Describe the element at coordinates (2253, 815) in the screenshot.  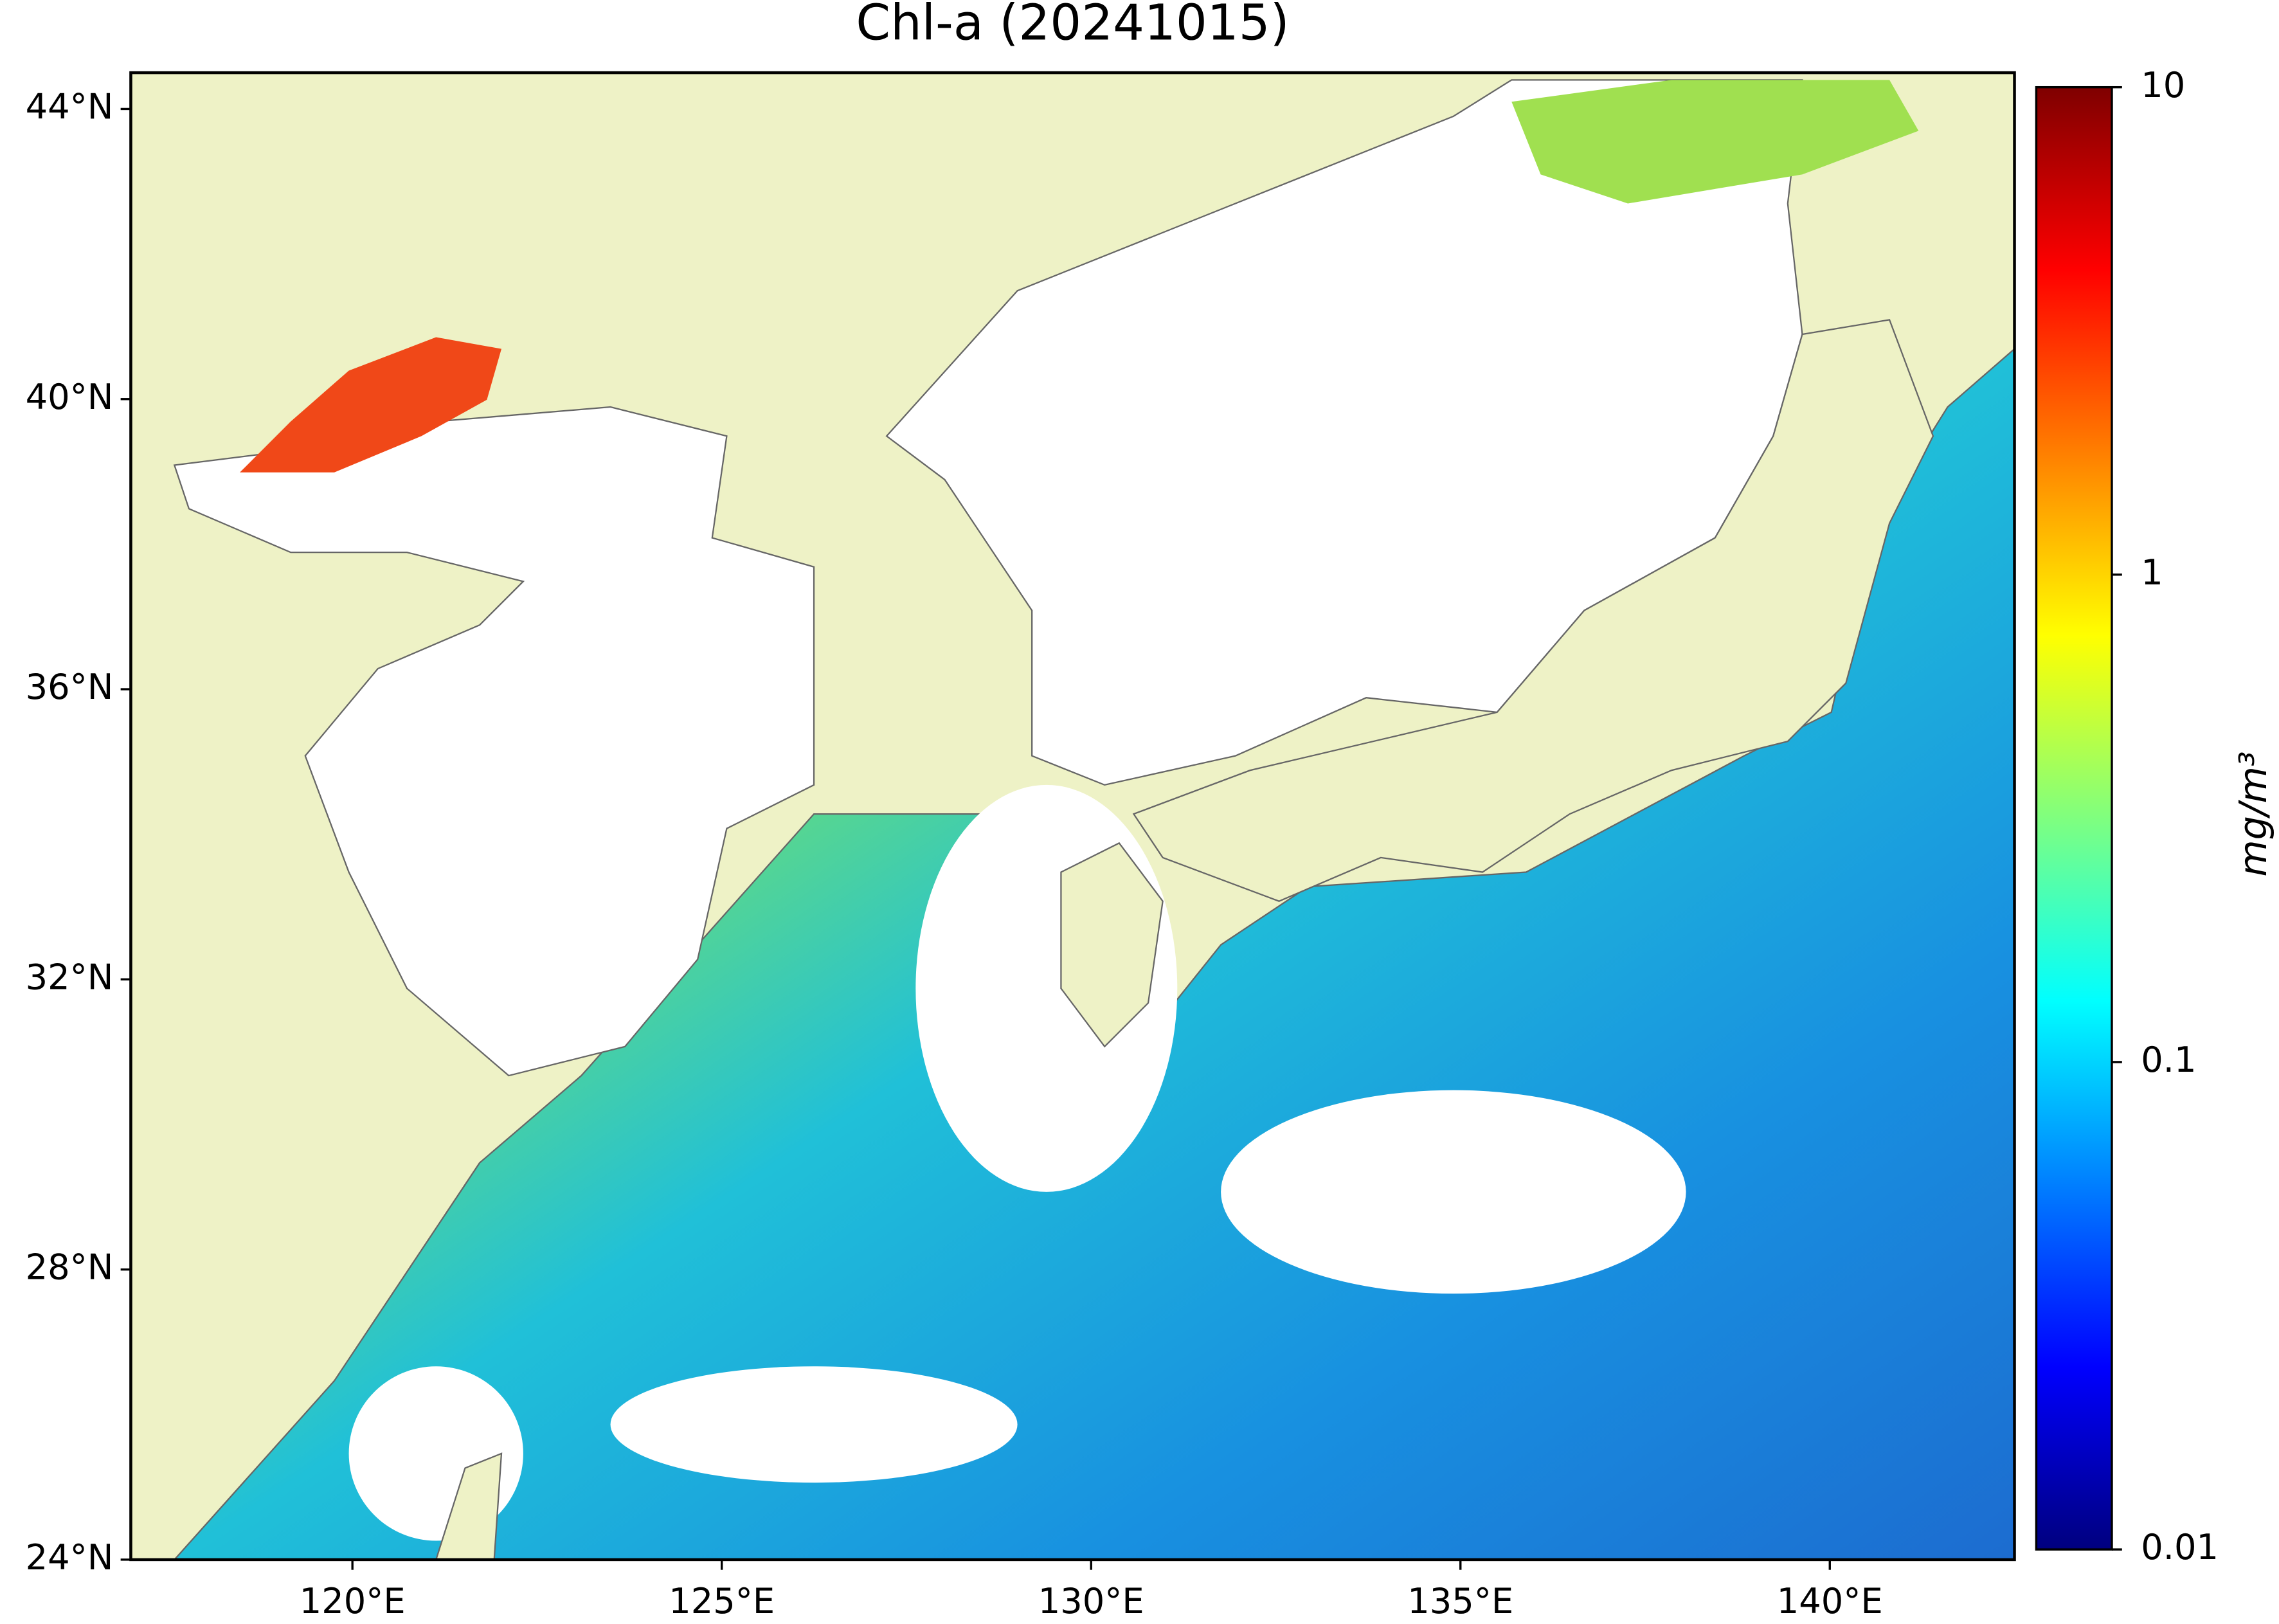
I see `colorbar-label: mg/m³` at that location.